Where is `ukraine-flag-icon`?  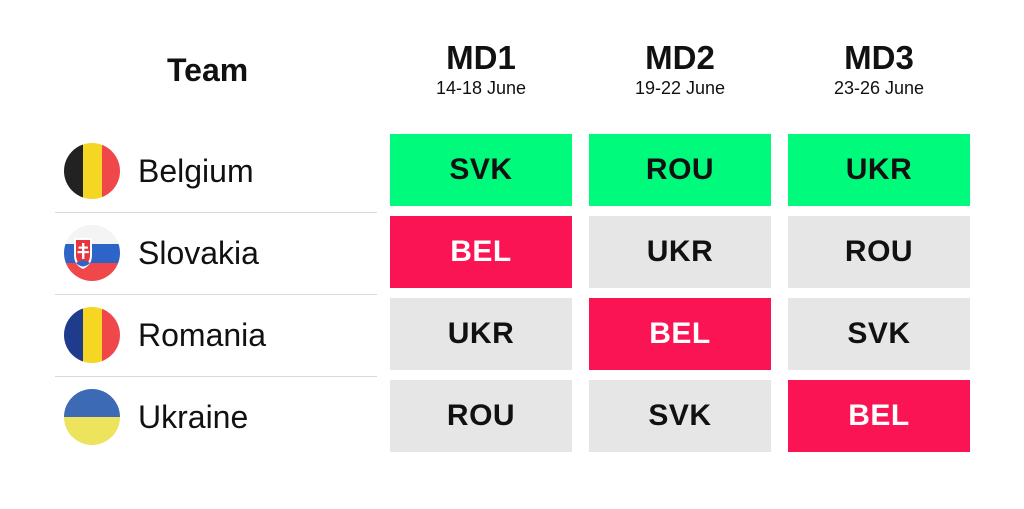 ukraine-flag-icon is located at coordinates (92, 417).